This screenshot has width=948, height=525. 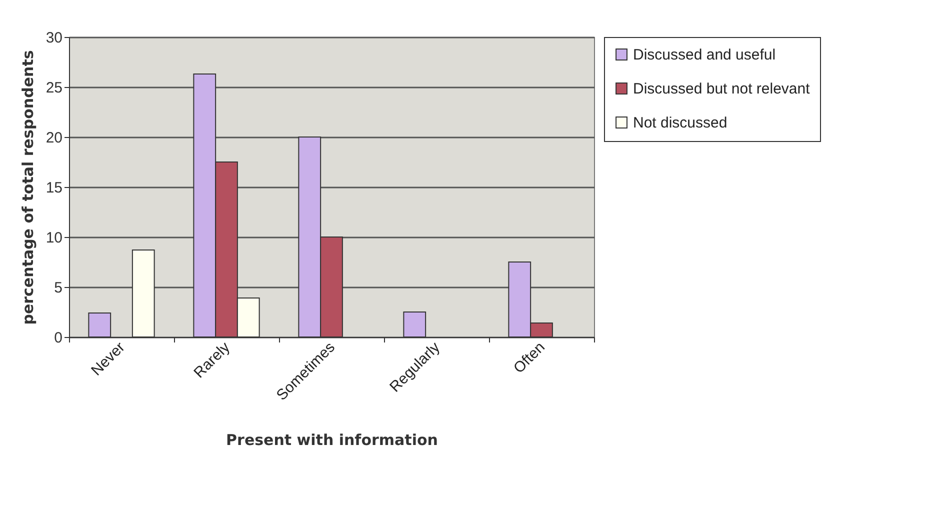 What do you see at coordinates (54, 38) in the screenshot?
I see `y-tick-label: 30` at bounding box center [54, 38].